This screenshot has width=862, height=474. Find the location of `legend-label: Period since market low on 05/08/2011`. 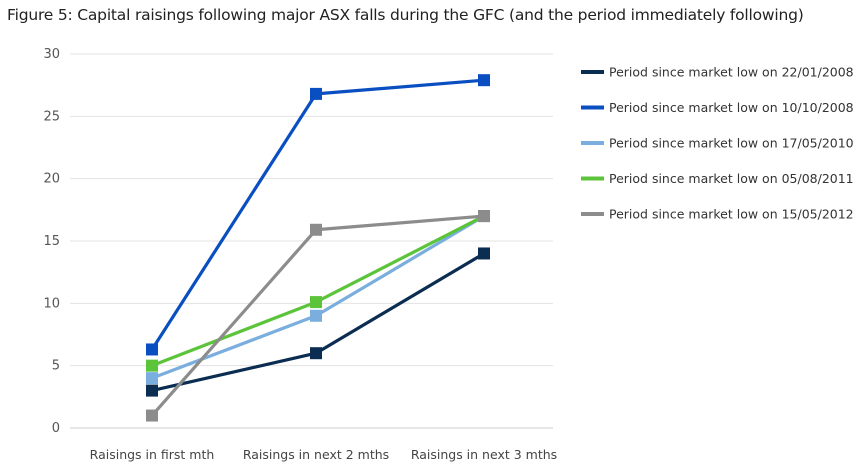

legend-label: Period since market low on 05/08/2011 is located at coordinates (731, 178).